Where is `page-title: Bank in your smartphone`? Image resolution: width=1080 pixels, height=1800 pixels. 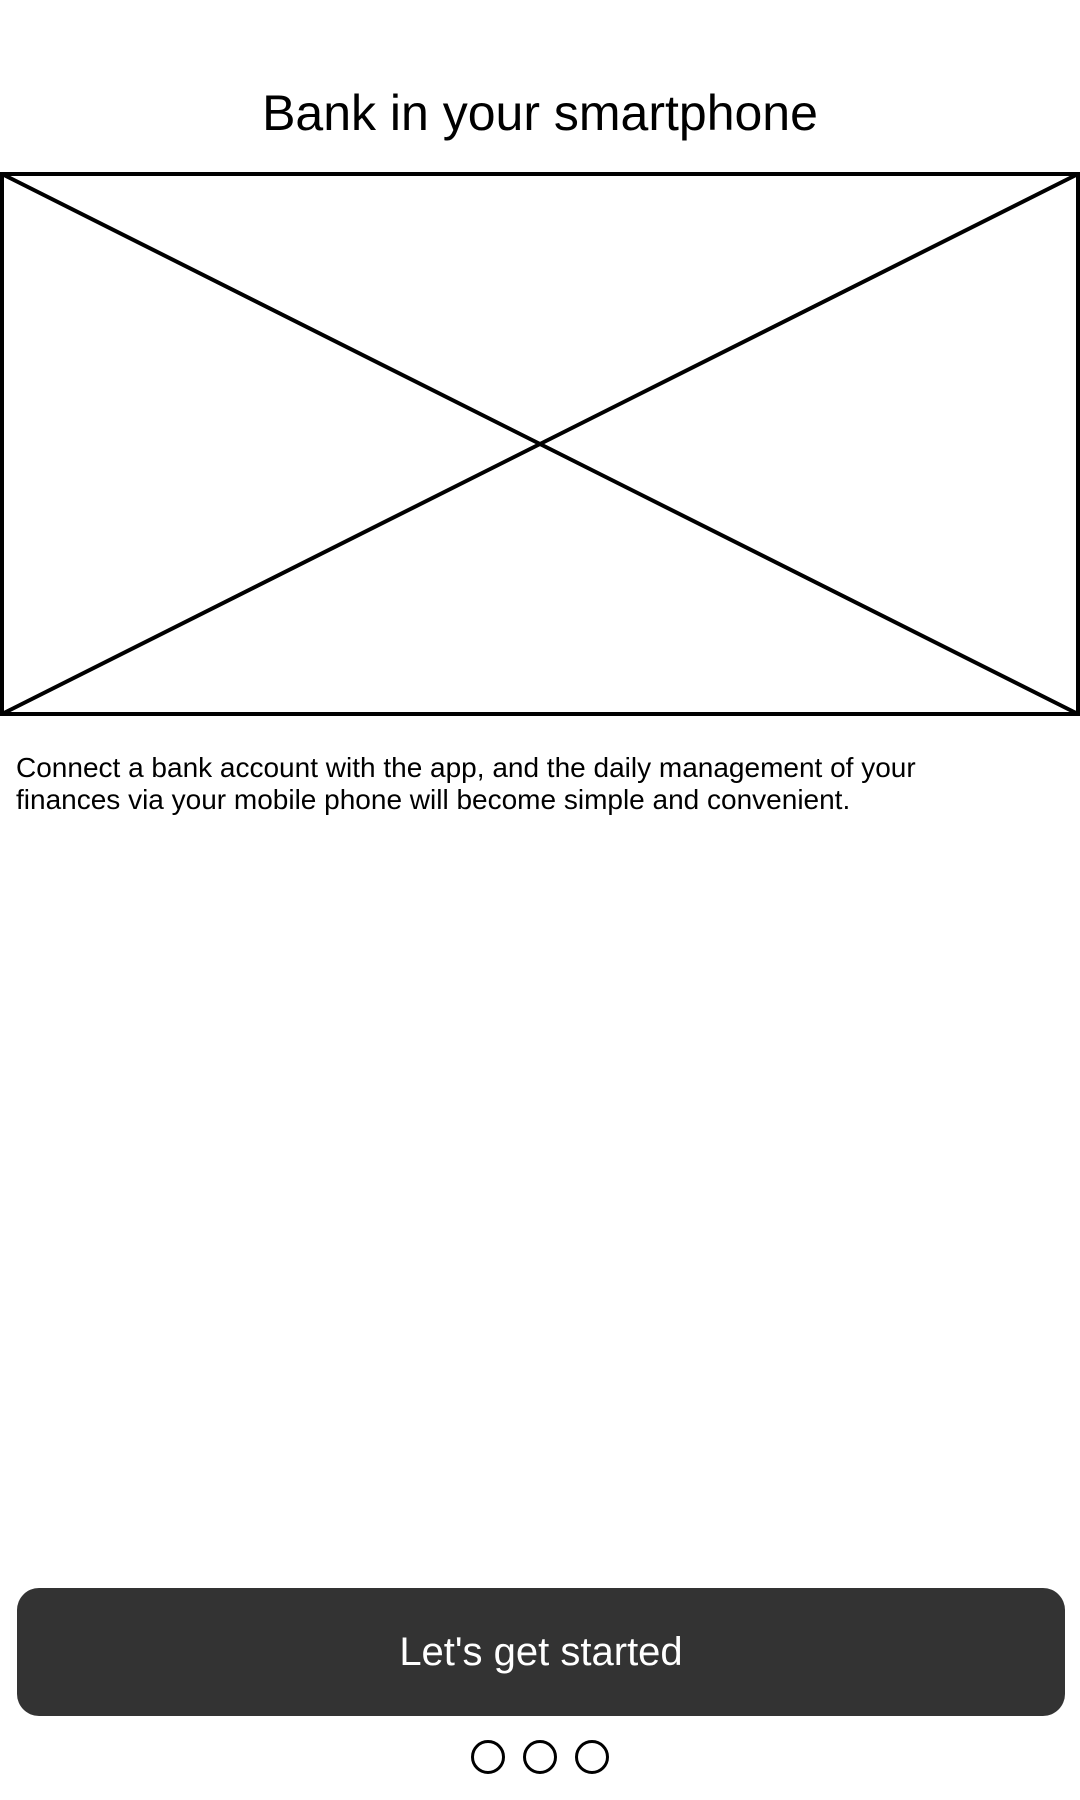 page-title: Bank in your smartphone is located at coordinates (540, 113).